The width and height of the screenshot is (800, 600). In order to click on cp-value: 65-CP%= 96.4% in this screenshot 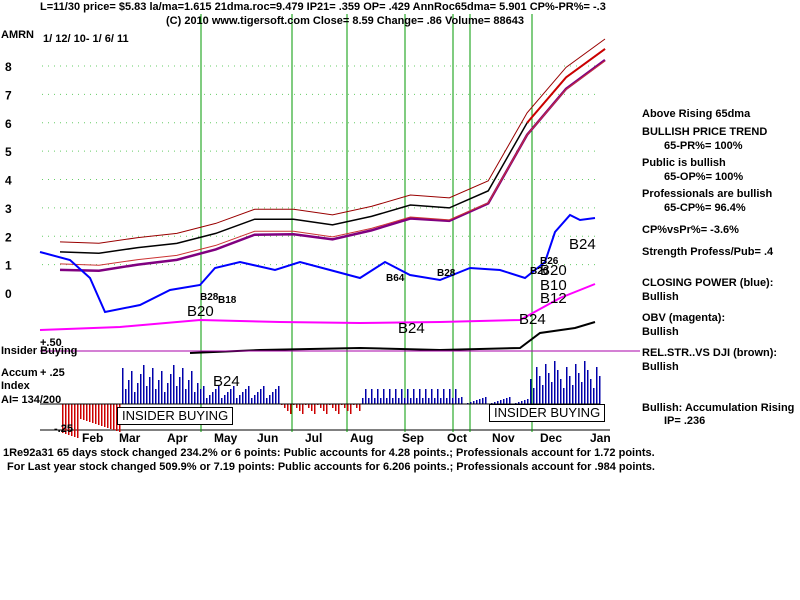, I will do `click(705, 208)`.